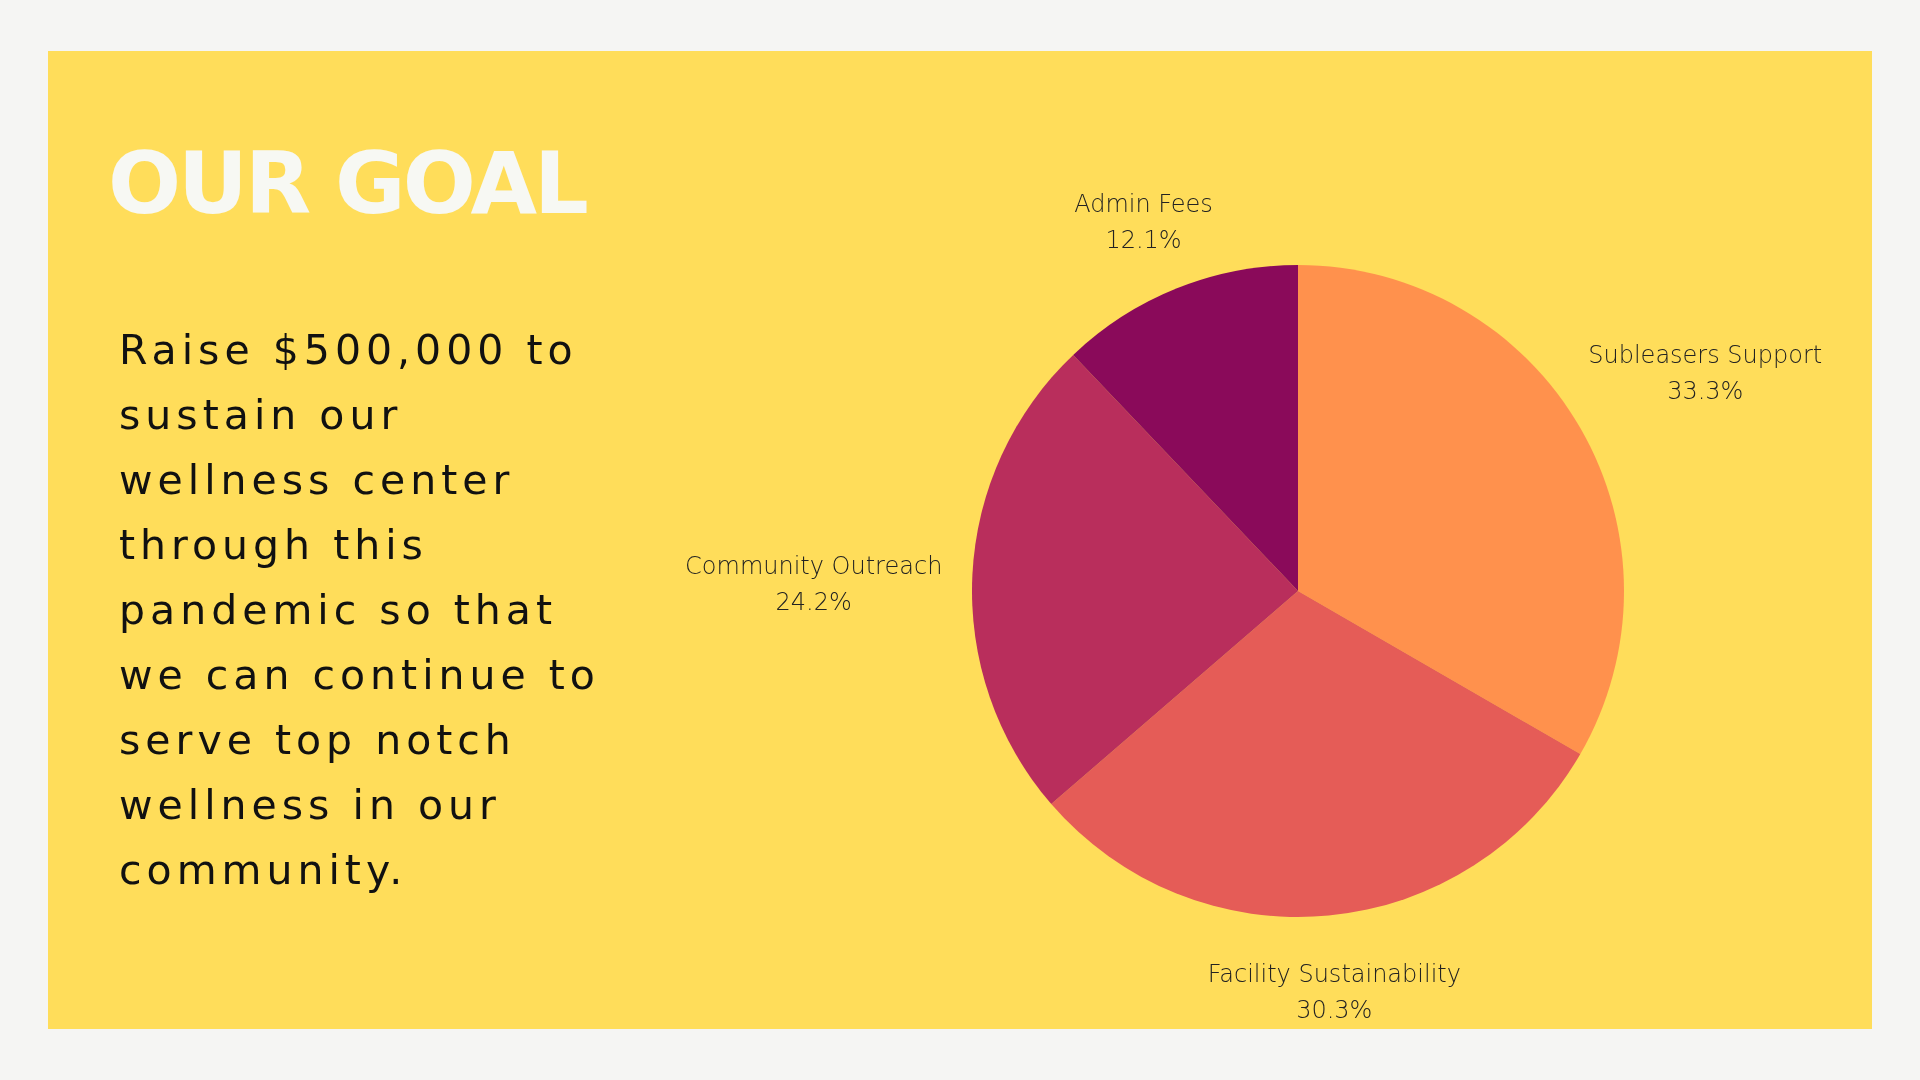  I want to click on data-label: 33.3%, so click(1705, 390).